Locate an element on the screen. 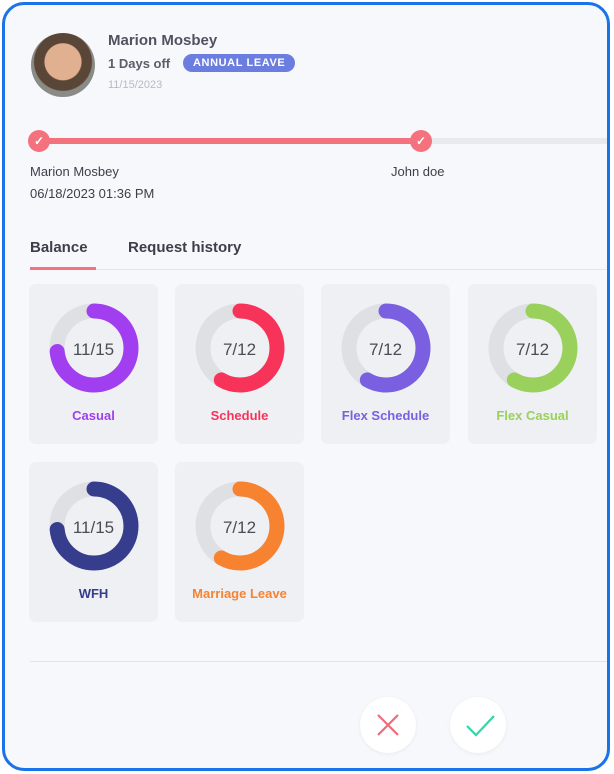  step-timestamp: 06/18/2023 01:36 PM is located at coordinates (92, 193).